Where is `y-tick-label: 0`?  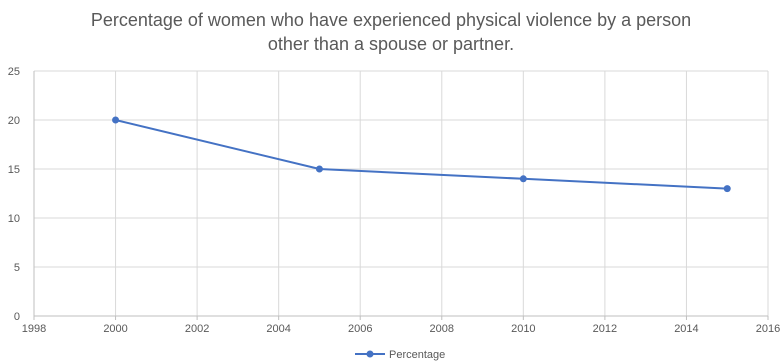 y-tick-label: 0 is located at coordinates (17, 317).